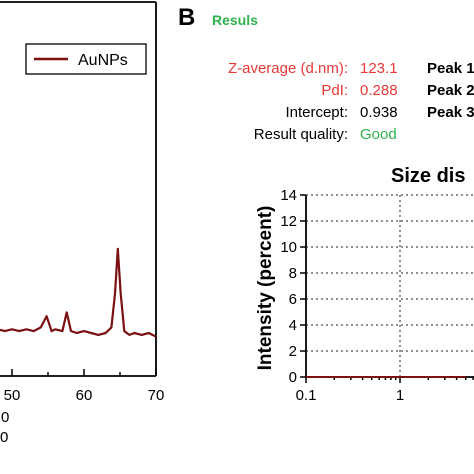 Image resolution: width=474 pixels, height=474 pixels. I want to click on panel-b-y-tick-label: 8, so click(293, 273).